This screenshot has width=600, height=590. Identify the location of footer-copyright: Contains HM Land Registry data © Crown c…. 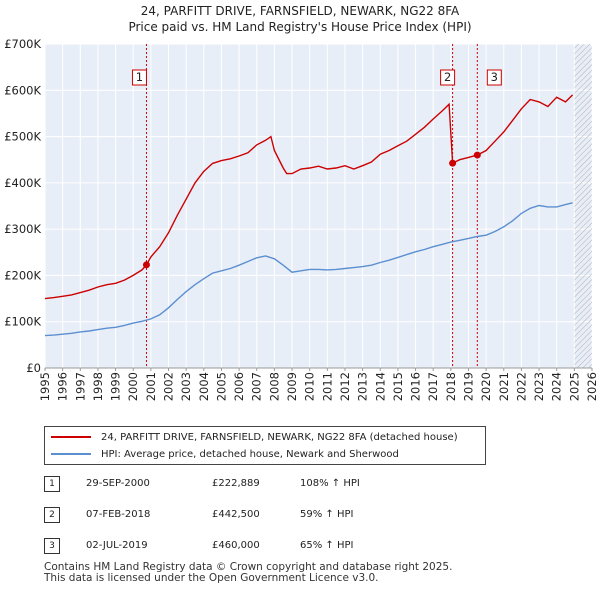
(248, 567).